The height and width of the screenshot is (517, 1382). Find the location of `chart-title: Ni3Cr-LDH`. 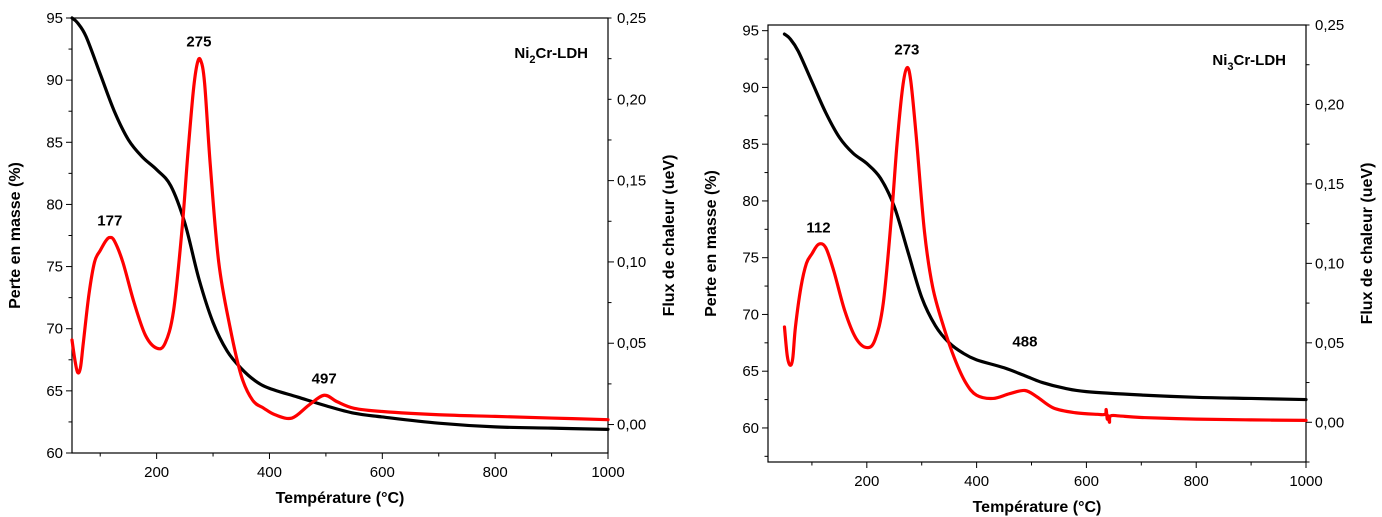

chart-title: Ni3Cr-LDH is located at coordinates (1249, 62).